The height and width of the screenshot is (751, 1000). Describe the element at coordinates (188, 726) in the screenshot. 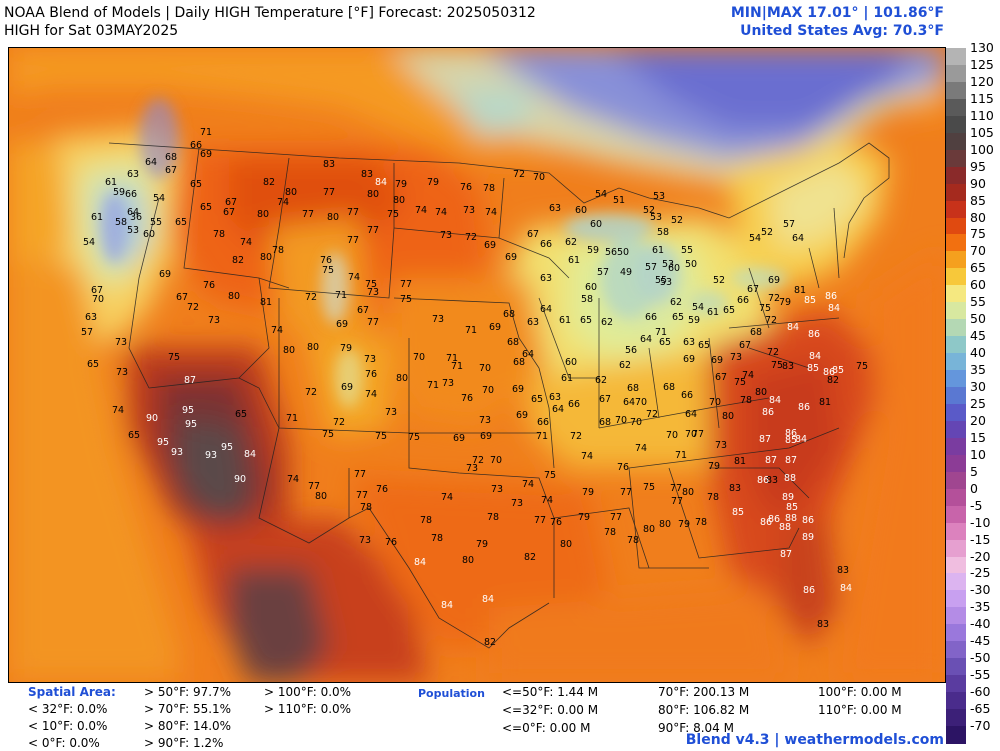

I see `spatial-stat: > 80°F: 14.0%` at that location.